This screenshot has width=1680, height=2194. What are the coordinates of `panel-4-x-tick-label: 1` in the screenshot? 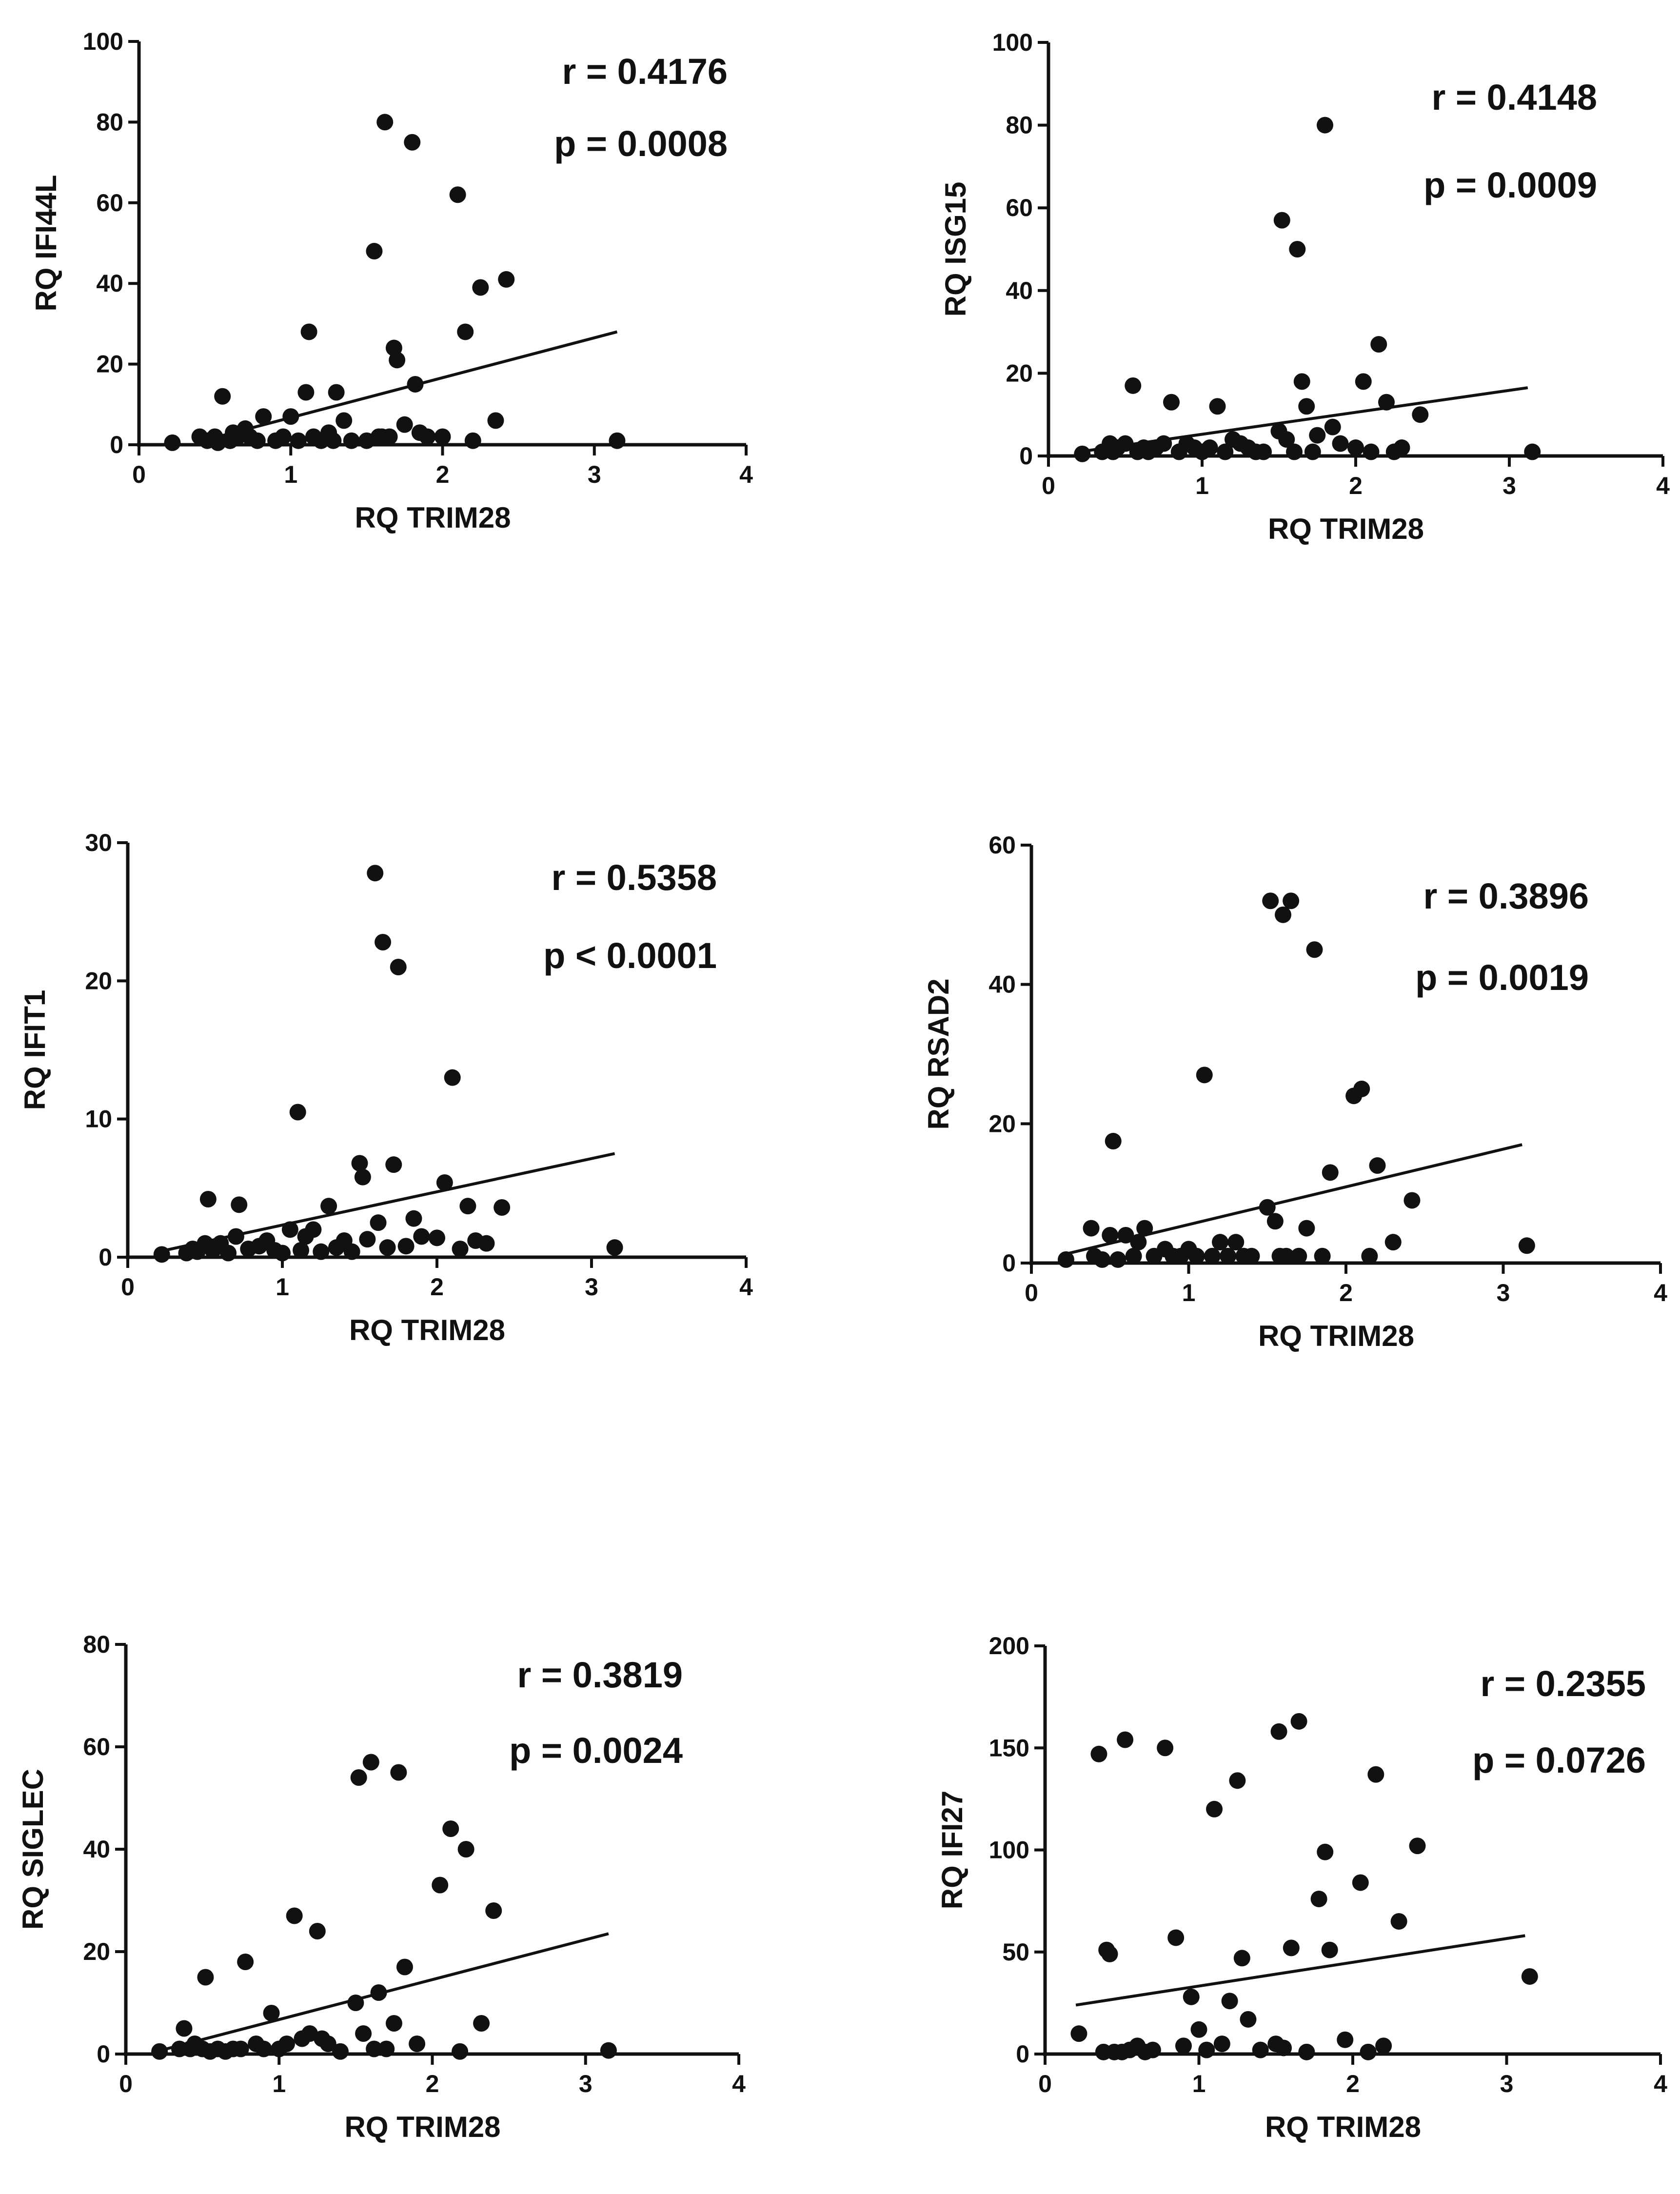 It's located at (1189, 1292).